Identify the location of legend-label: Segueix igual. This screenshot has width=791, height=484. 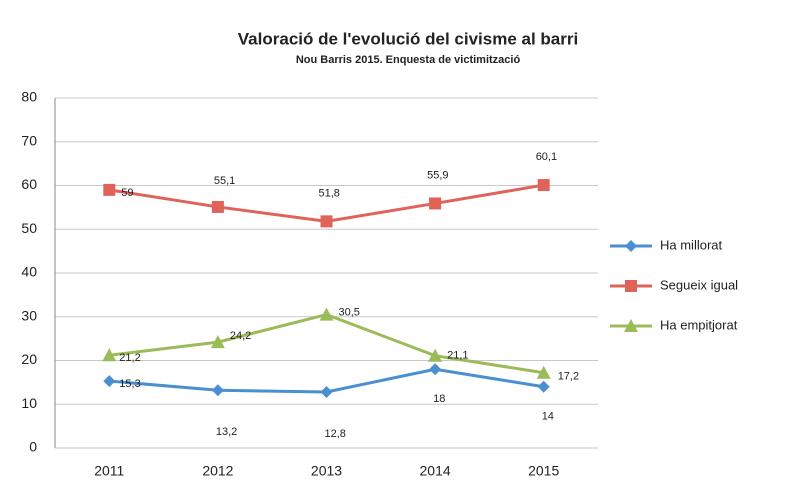
(699, 284).